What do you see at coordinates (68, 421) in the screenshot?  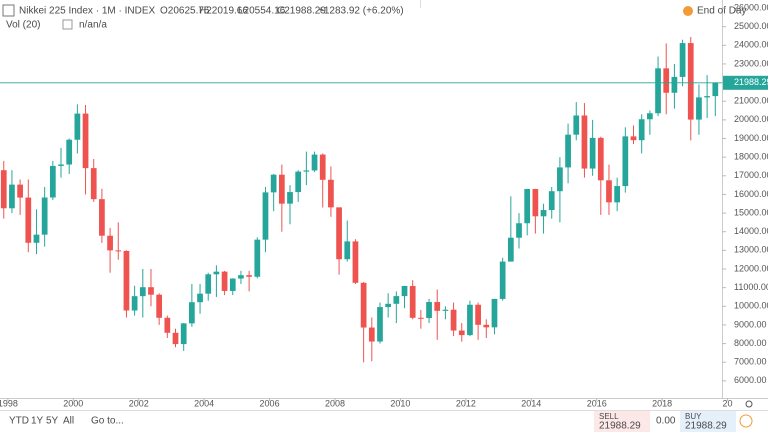 I see `range-button: All` at bounding box center [68, 421].